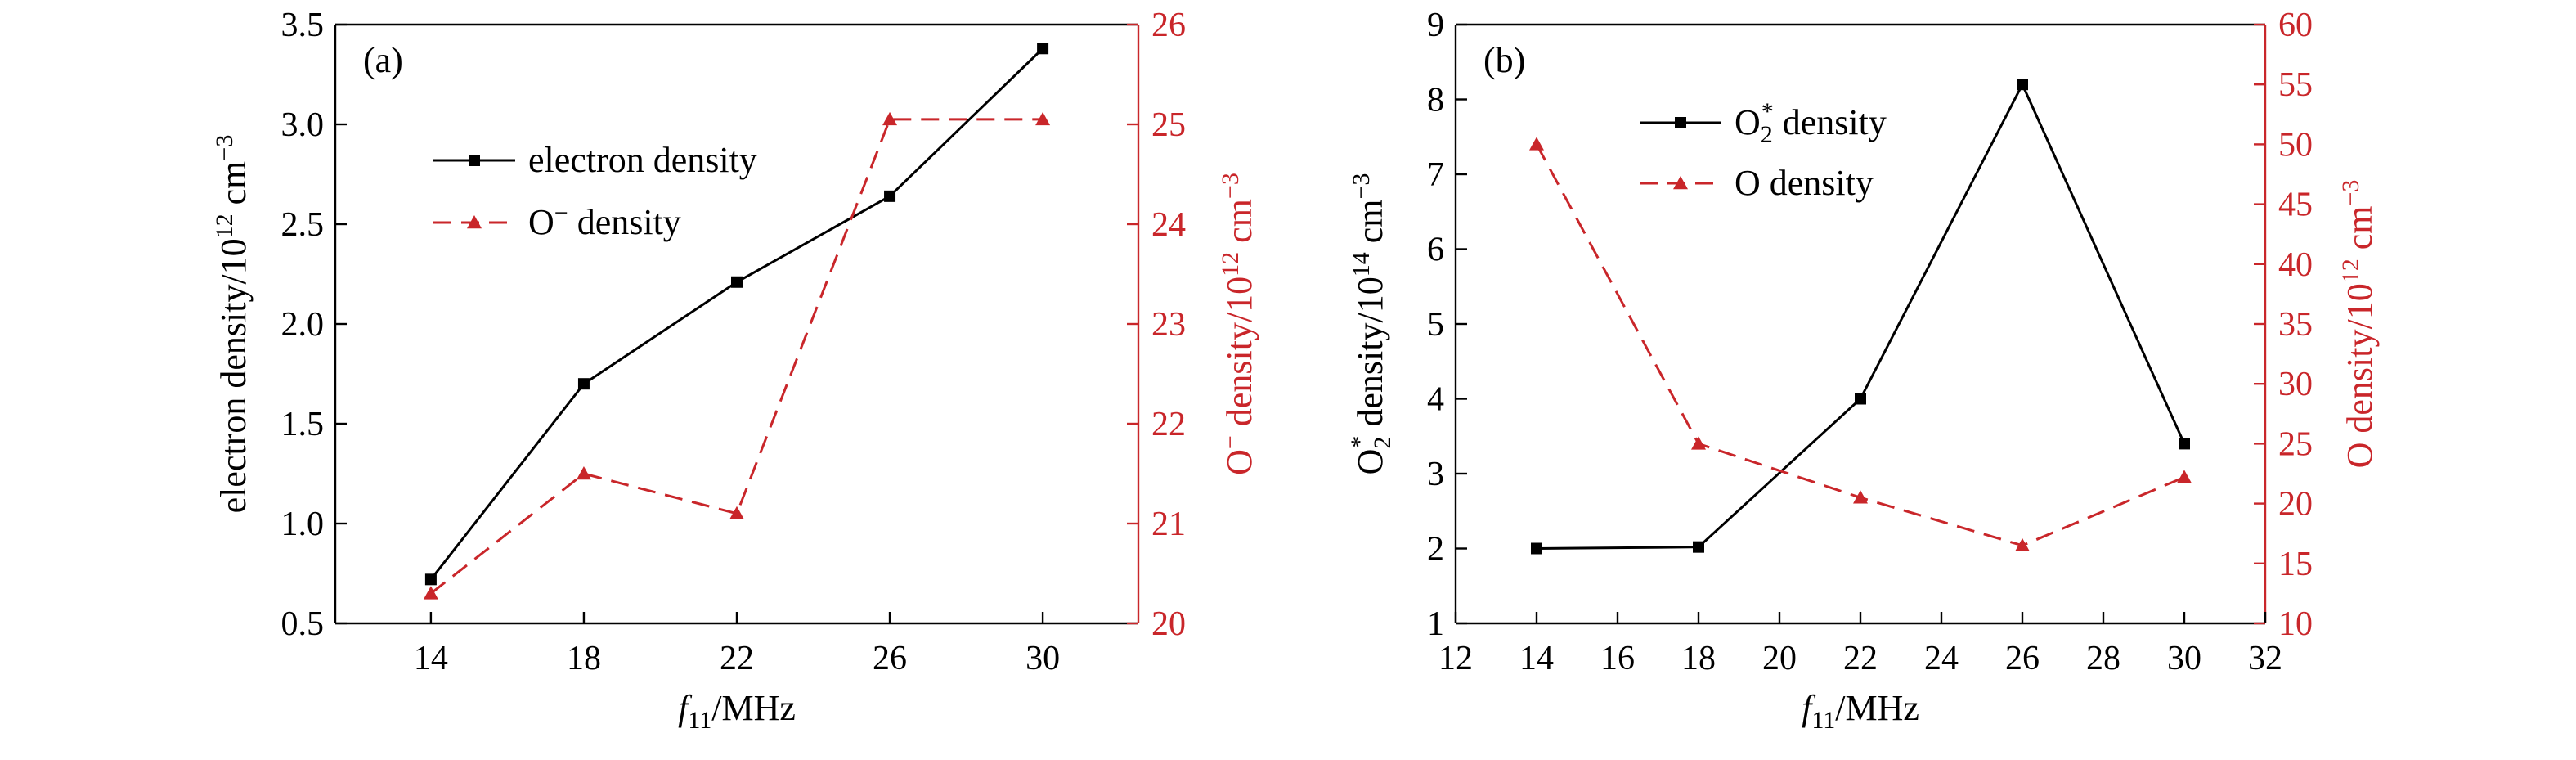 The height and width of the screenshot is (760, 2576). Describe the element at coordinates (1698, 658) in the screenshot. I see `panel-b-x-tick-label: 18` at that location.